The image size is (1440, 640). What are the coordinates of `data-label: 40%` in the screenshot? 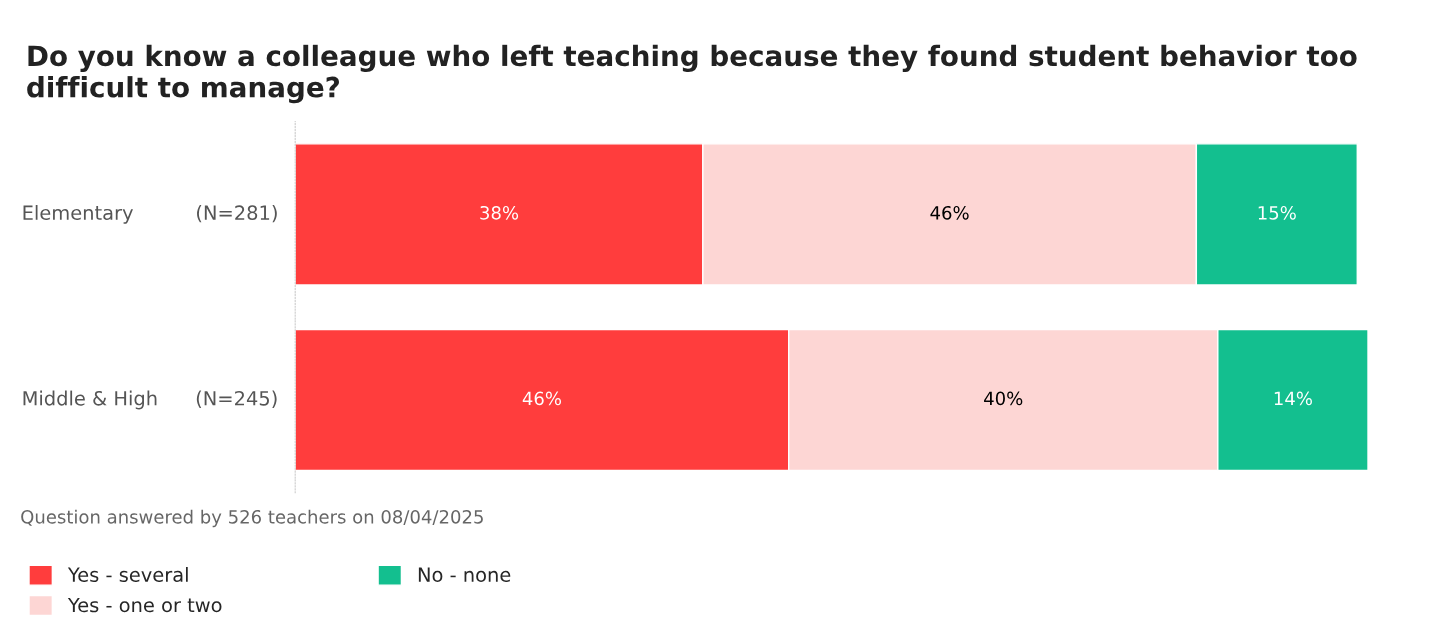 It's located at (1003, 398).